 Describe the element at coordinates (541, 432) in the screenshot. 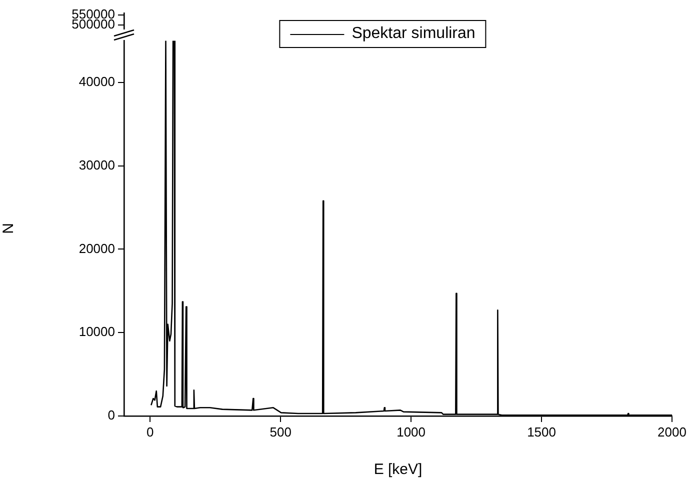

I see `x-tick-label: 1500` at that location.